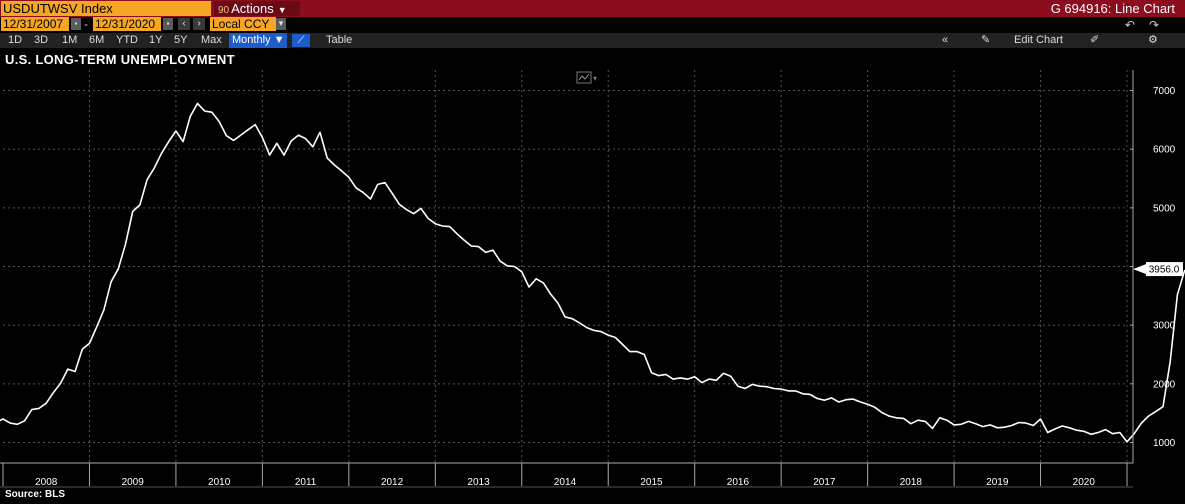  Describe the element at coordinates (97, 40) in the screenshot. I see `period-button-6m: 6M` at that location.